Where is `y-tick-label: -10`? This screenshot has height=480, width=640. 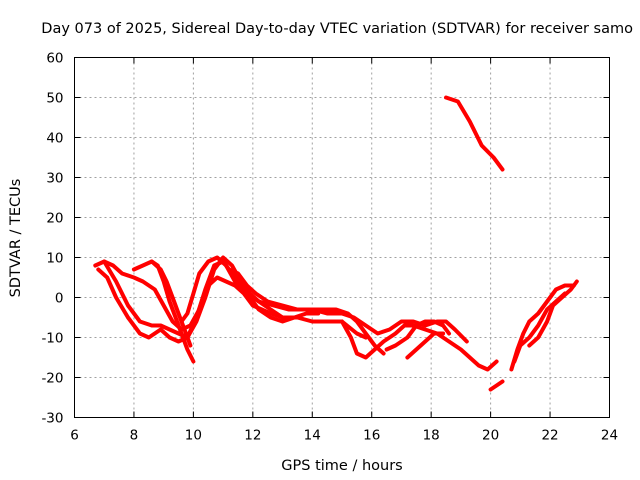 y-tick-label: -10 is located at coordinates (52, 339).